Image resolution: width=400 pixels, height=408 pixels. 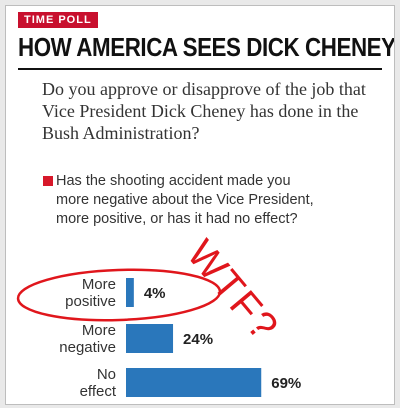 What do you see at coordinates (206, 47) in the screenshot?
I see `page-title: HOW AMERICA SEES DICK CHENEY` at bounding box center [206, 47].